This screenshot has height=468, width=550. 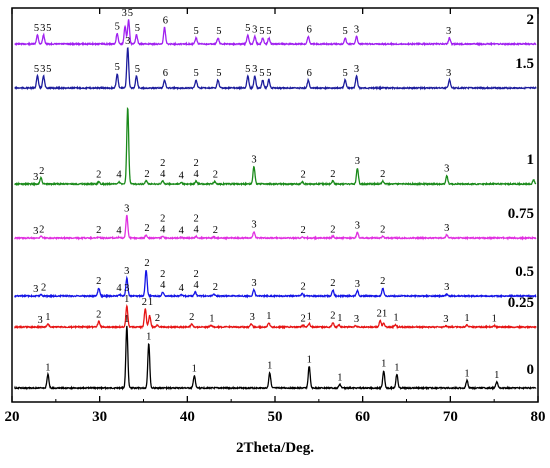 I want to click on series-label: 0.5, so click(x=524, y=272).